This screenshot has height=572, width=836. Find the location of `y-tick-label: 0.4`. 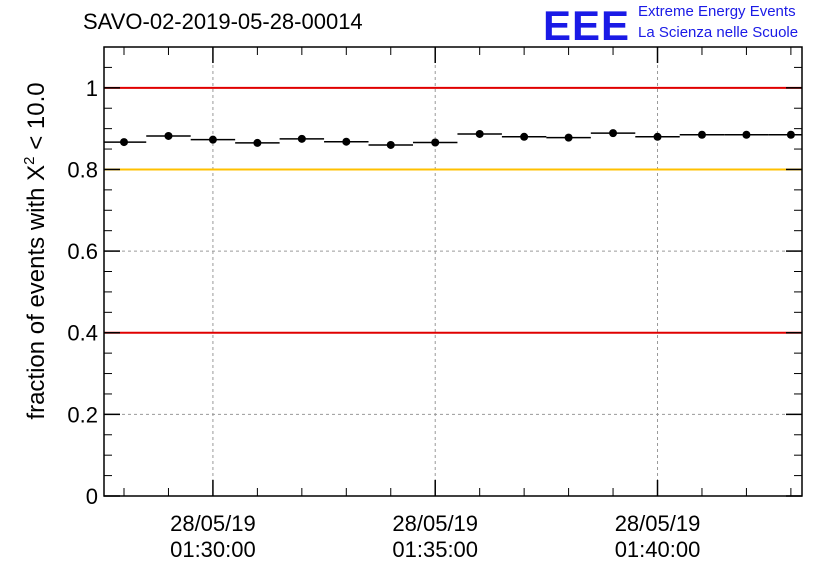

y-tick-label: 0.4 is located at coordinates (82, 333).